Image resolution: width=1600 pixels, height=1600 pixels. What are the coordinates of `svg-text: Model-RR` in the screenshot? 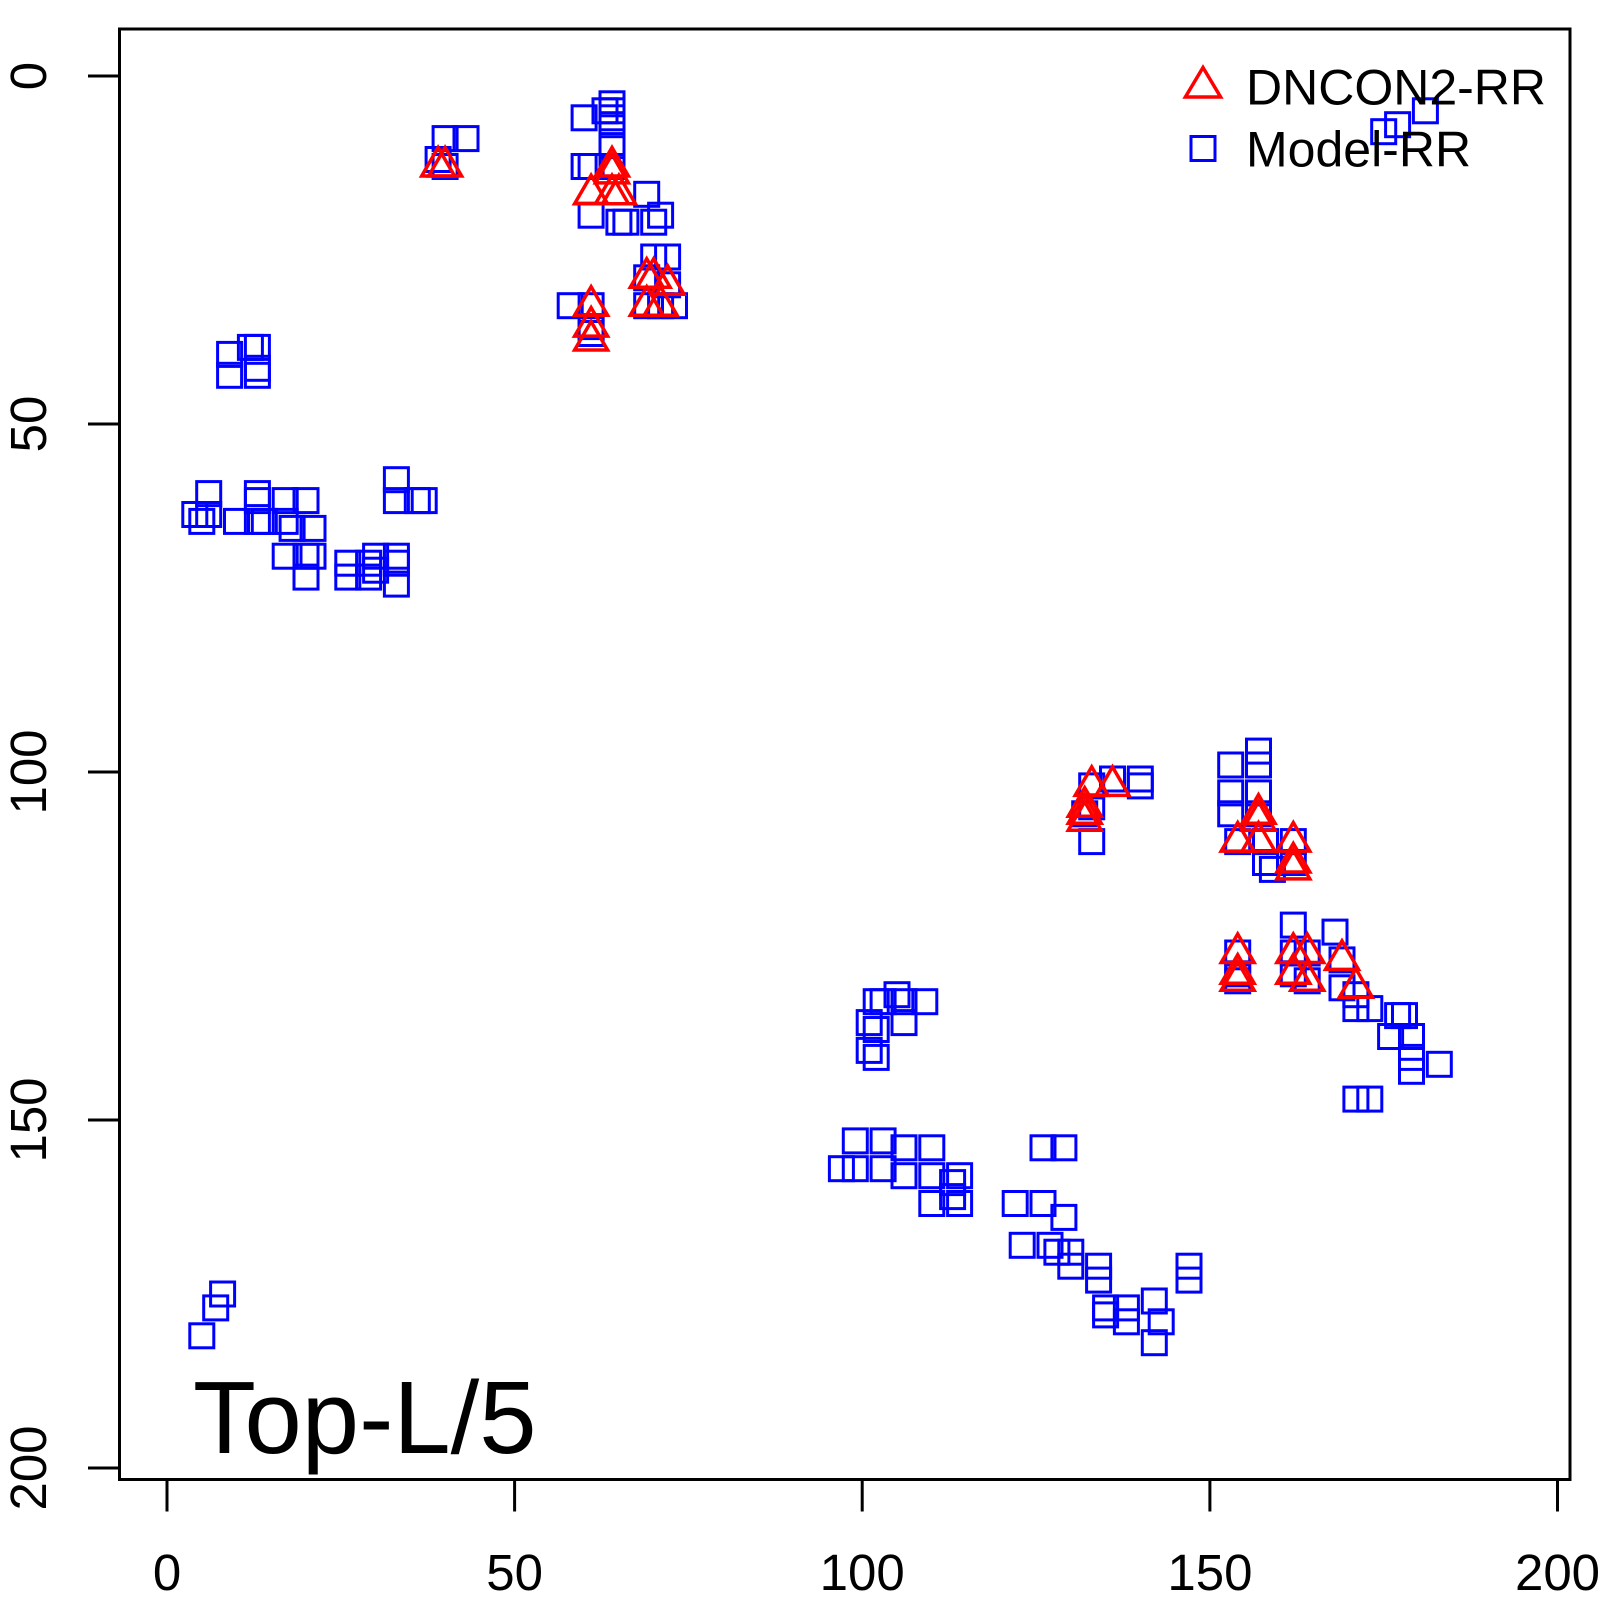 It's located at (1358, 150).